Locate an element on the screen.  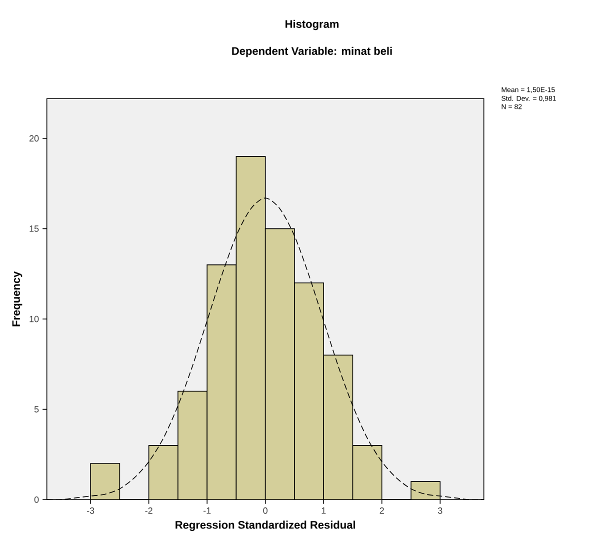
x-tick-label: -3 is located at coordinates (90, 510).